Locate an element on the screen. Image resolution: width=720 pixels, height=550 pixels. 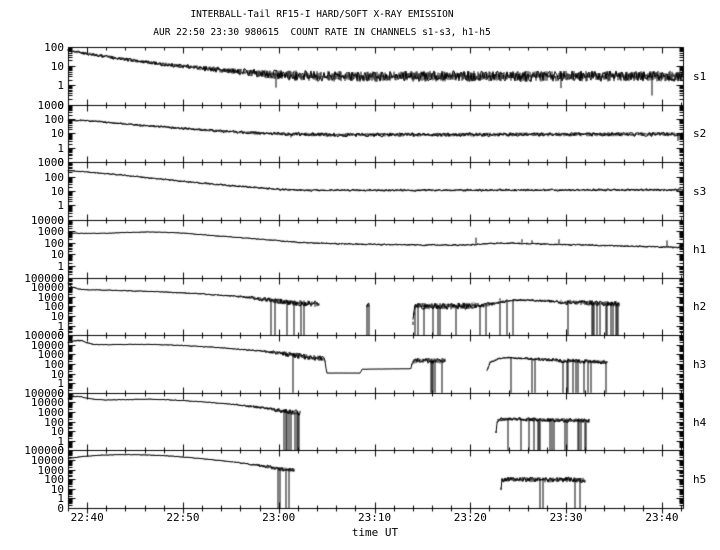
x-axis-title: time UT is located at coordinates (375, 532).